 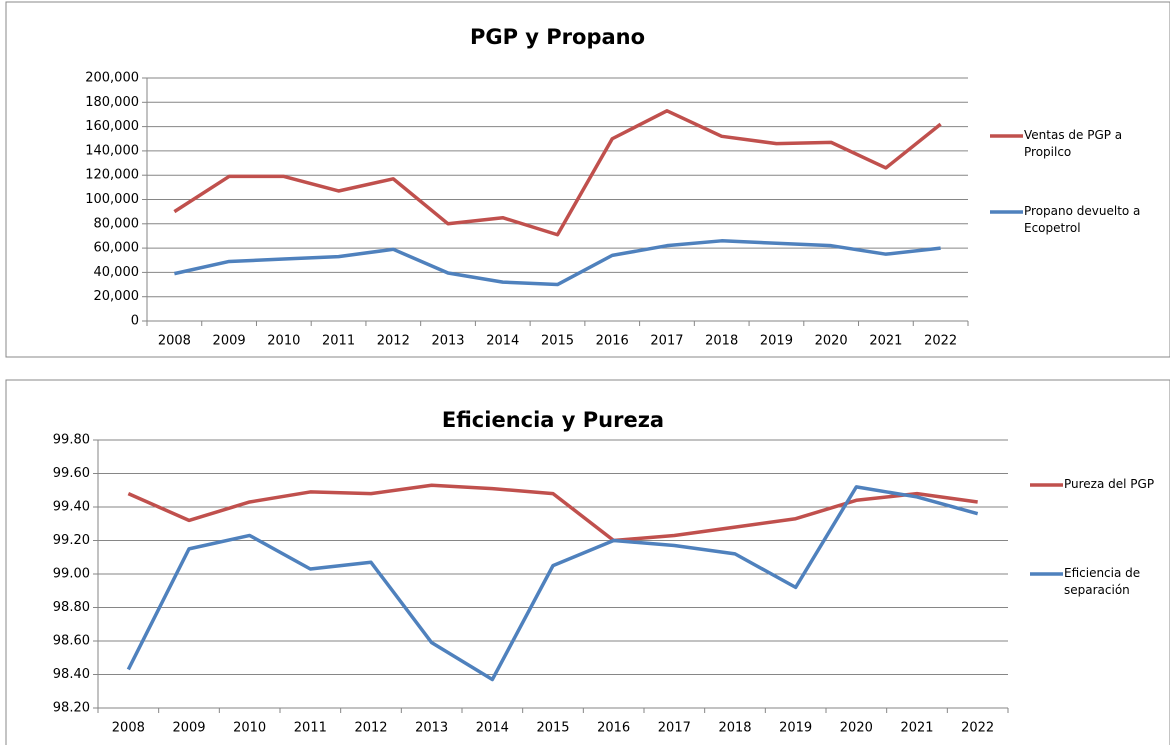 I want to click on y-tick-label: 140,000, so click(x=112, y=150).